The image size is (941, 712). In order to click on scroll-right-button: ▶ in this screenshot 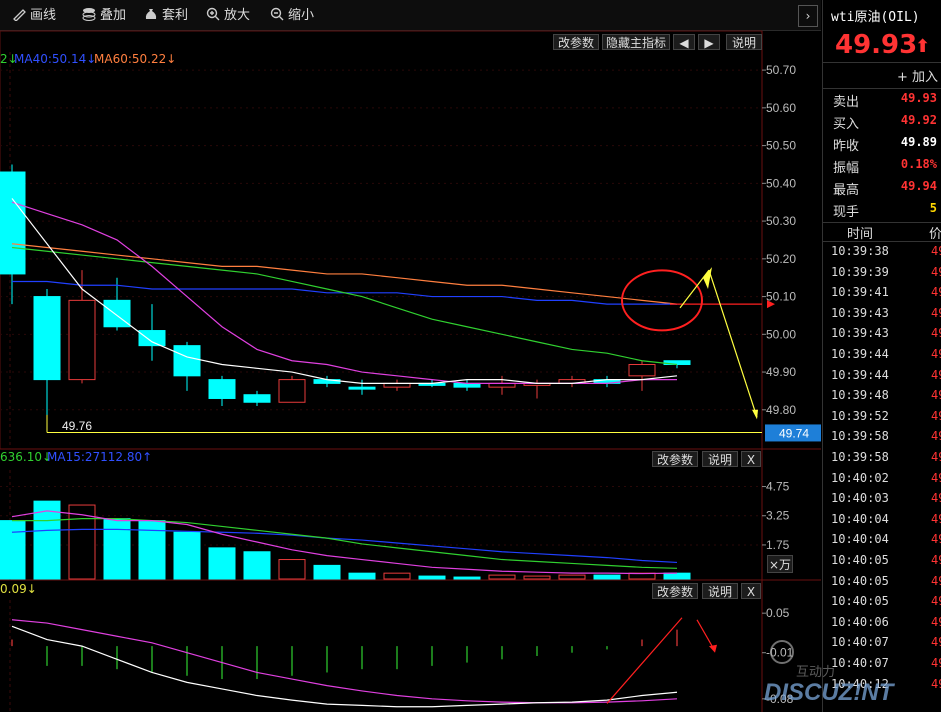, I will do `click(709, 42)`.